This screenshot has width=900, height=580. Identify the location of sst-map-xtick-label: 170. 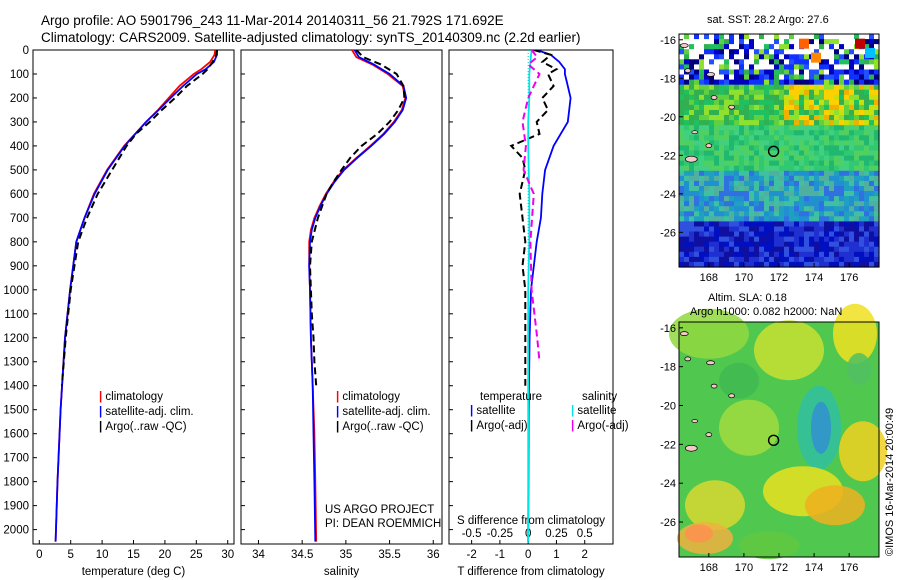
(744, 278).